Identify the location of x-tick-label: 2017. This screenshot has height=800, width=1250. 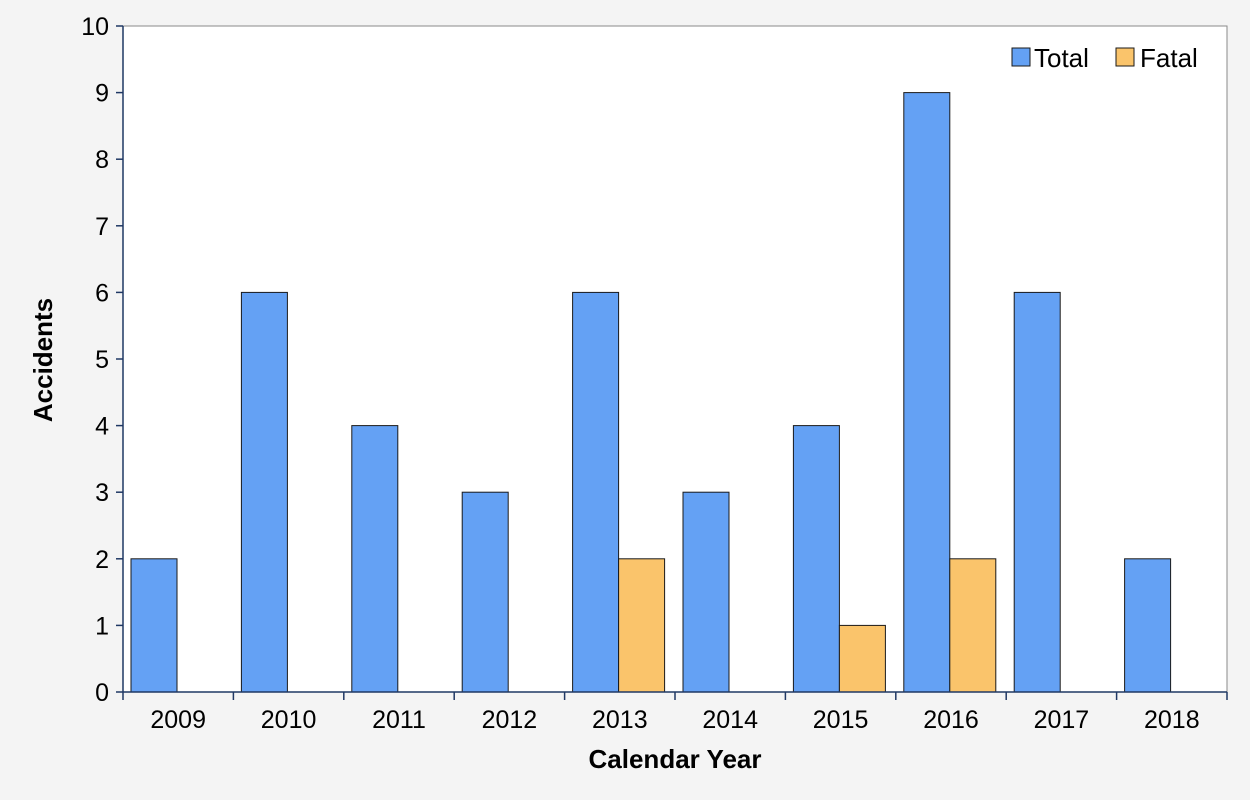
(1062, 720).